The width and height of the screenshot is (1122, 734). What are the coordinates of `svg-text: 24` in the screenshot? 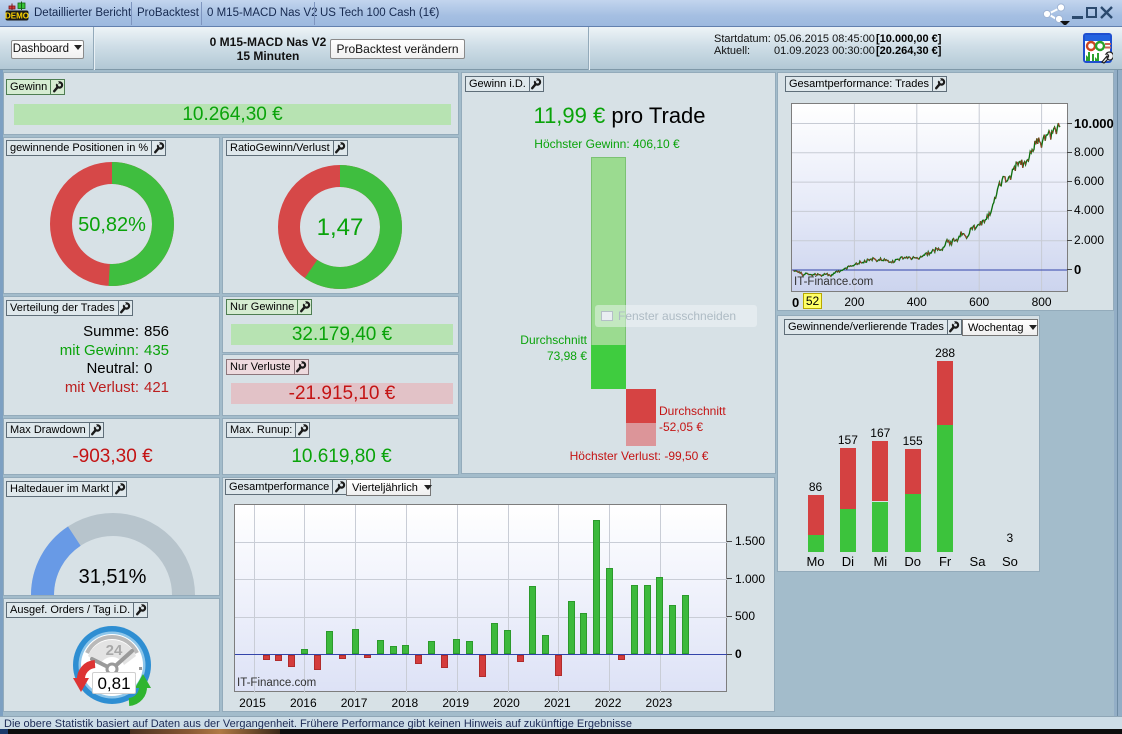 It's located at (114, 650).